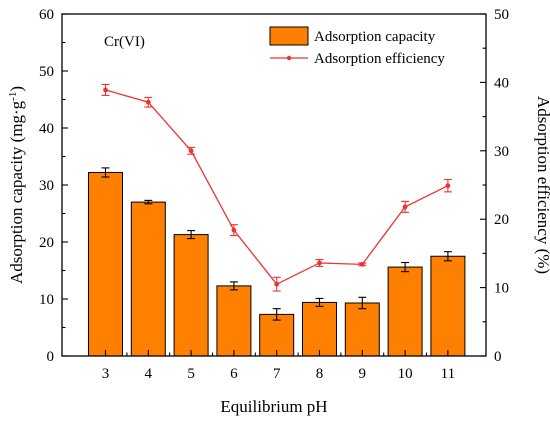 The width and height of the screenshot is (550, 424). What do you see at coordinates (289, 36) in the screenshot?
I see `legend-bar-swatch` at bounding box center [289, 36].